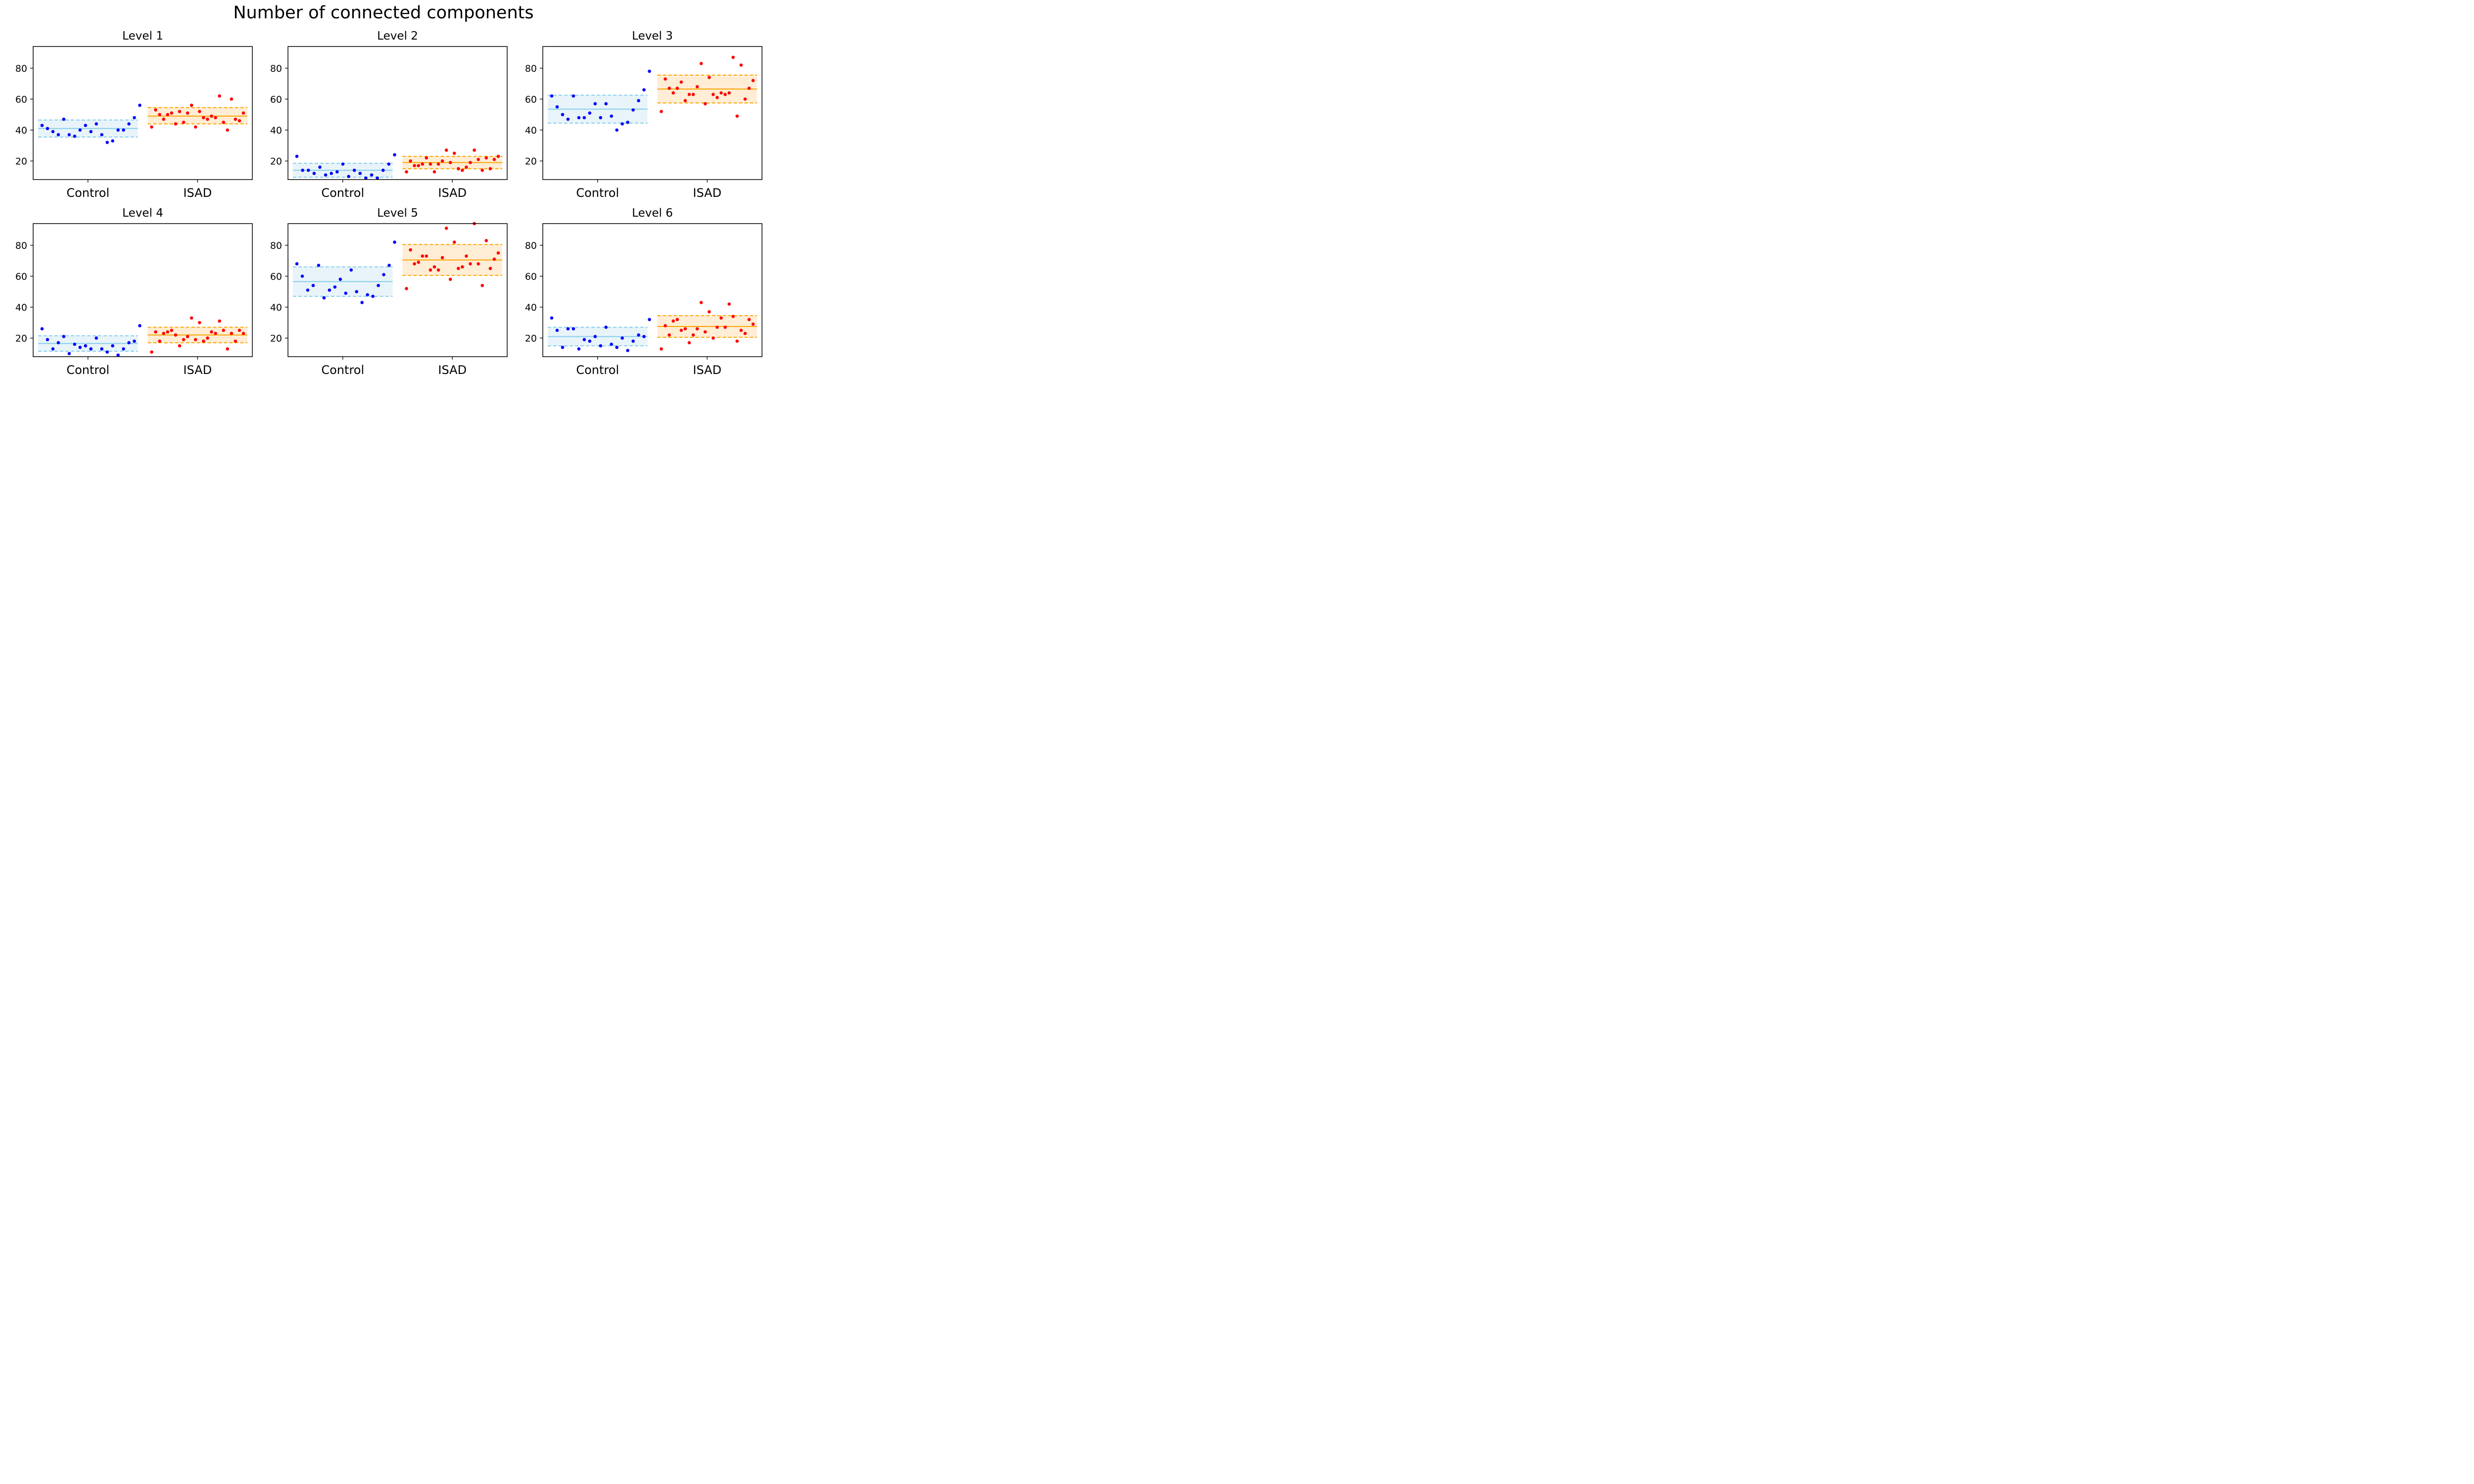  I want to click on panel-level-2: Level 2 Control ISAD 20 40 60 80, so click(384, 112).